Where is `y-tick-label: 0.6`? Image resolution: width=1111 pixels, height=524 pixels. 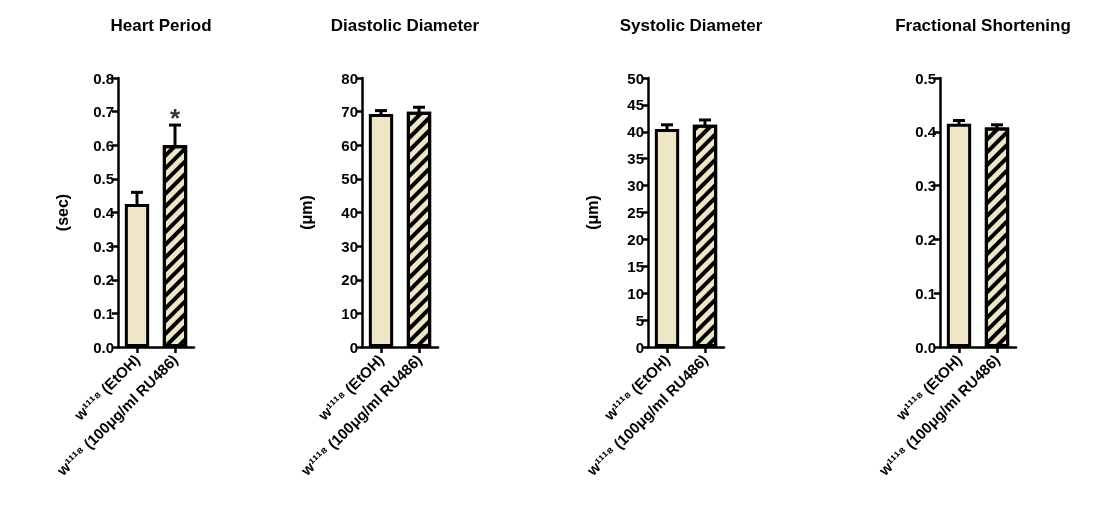 y-tick-label: 0.6 is located at coordinates (103, 145).